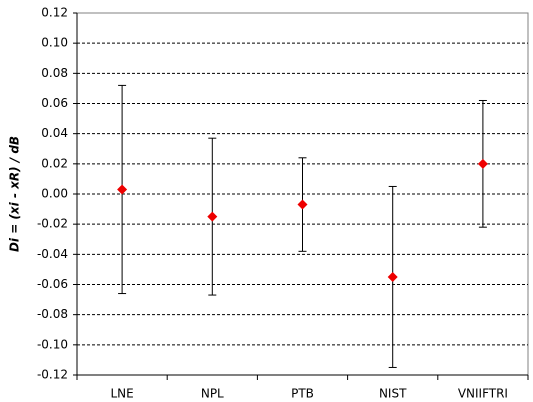 The height and width of the screenshot is (402, 533). Describe the element at coordinates (121, 394) in the screenshot. I see `x-tick-label: LNE` at that location.